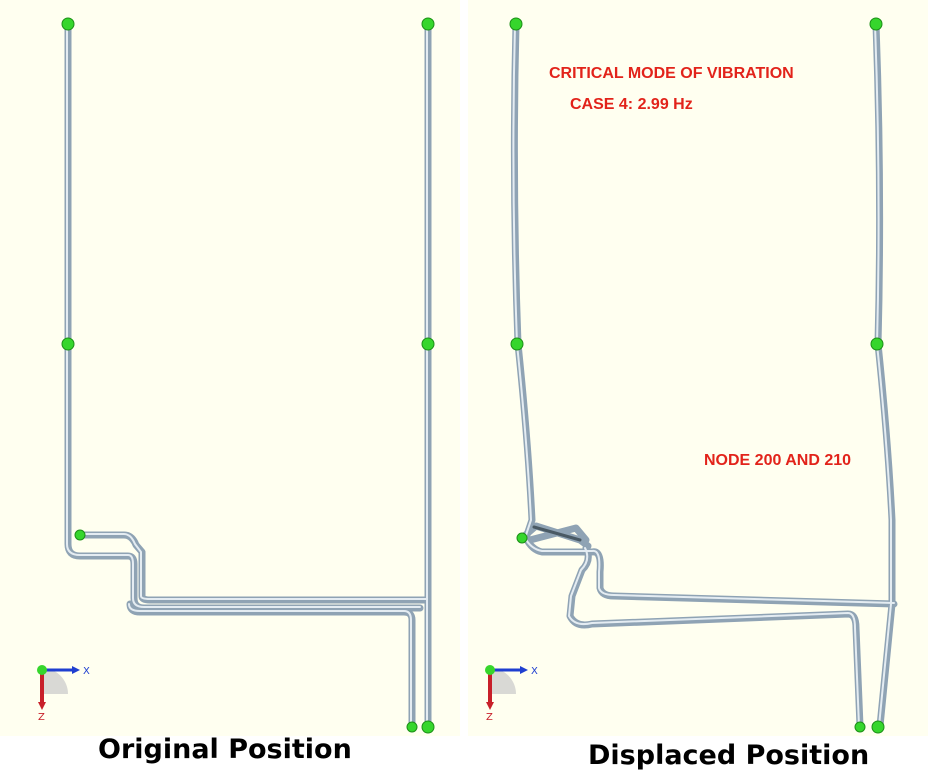  I want to click on caption-original-position: Original Position, so click(225, 749).